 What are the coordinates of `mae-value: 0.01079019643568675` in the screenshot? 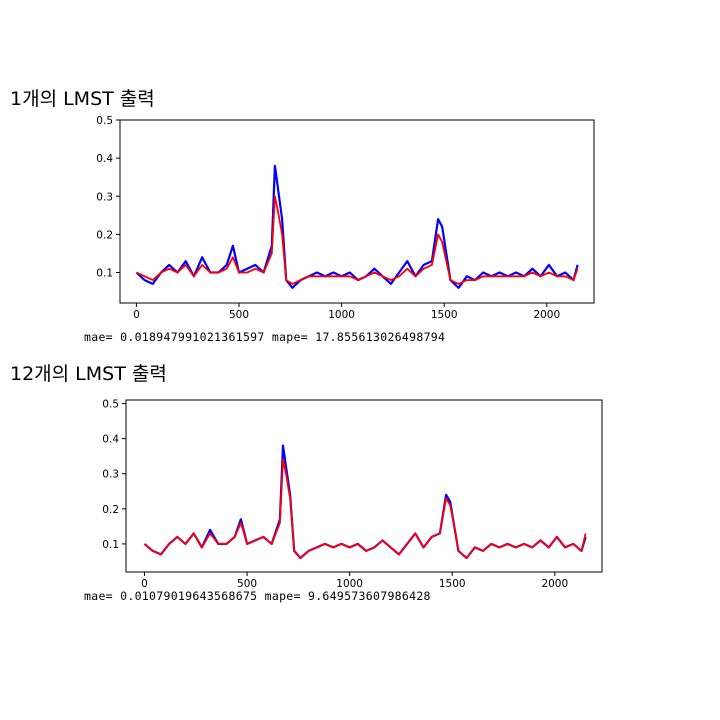 It's located at (189, 596).